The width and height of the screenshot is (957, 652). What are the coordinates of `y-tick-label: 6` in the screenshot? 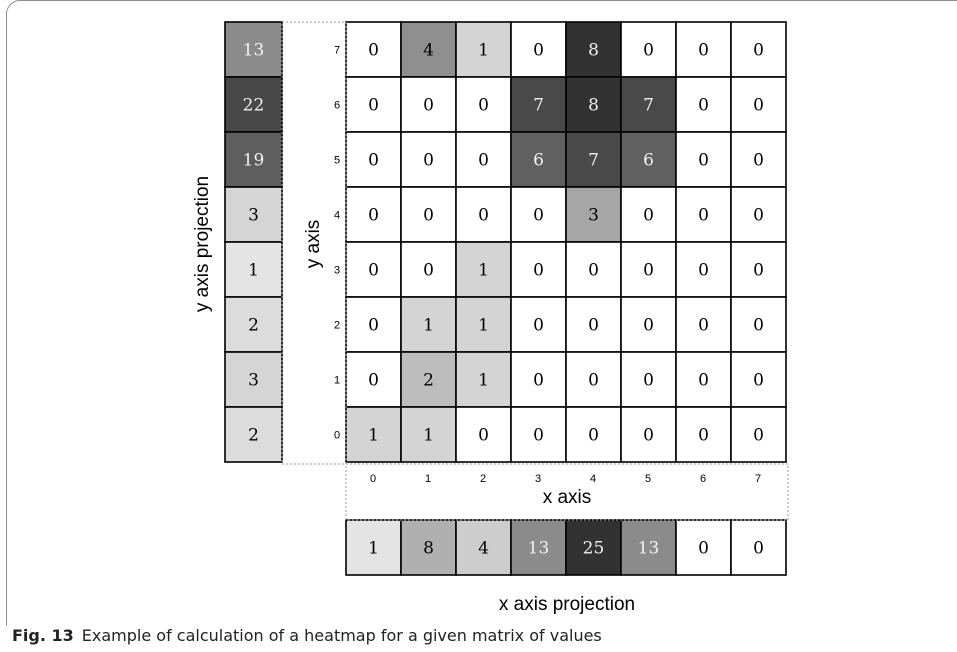 It's located at (337, 106).